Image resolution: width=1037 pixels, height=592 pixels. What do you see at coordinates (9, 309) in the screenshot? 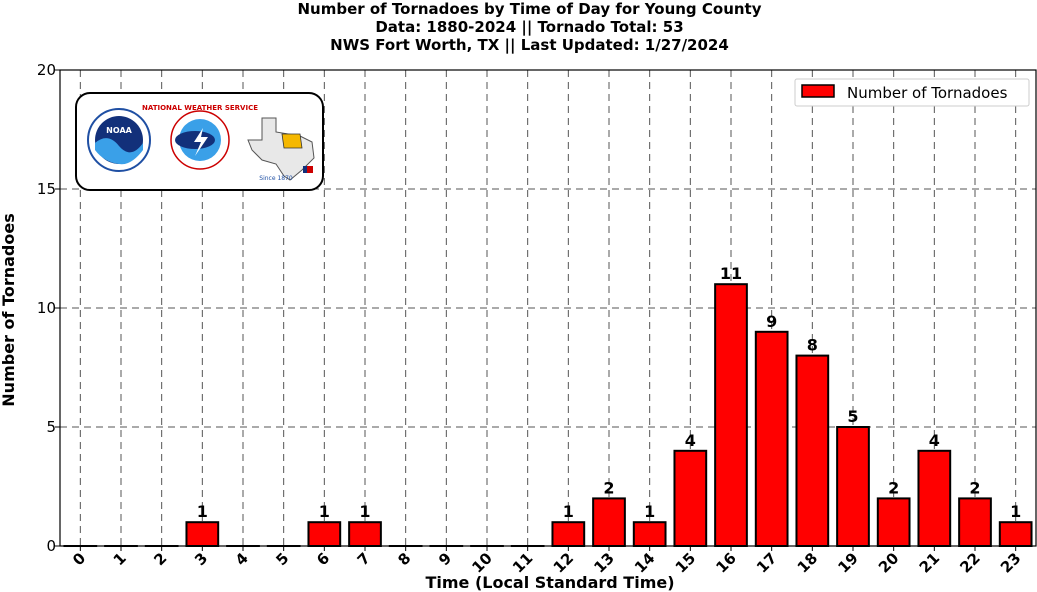
I see `y-axis-label: Number of Tornadoes` at bounding box center [9, 309].